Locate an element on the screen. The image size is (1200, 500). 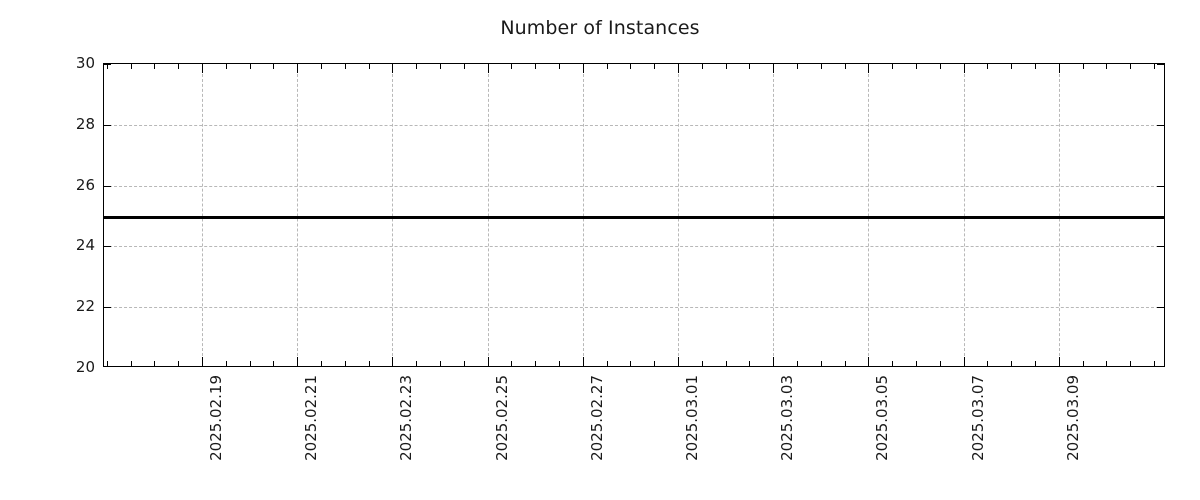
x-tick-label: 2025.02.19 is located at coordinates (216, 418).